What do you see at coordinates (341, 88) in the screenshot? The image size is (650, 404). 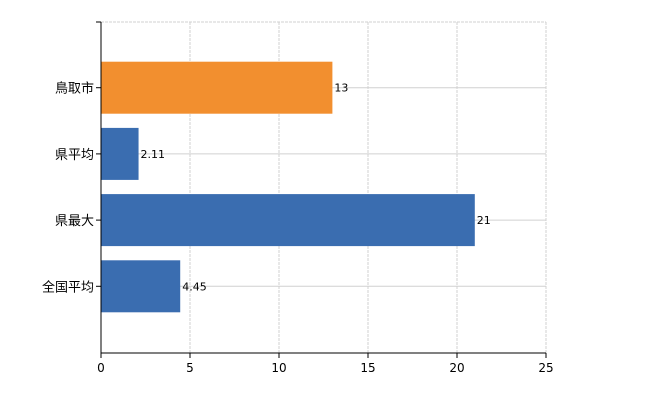 I see `data-label: 13` at bounding box center [341, 88].